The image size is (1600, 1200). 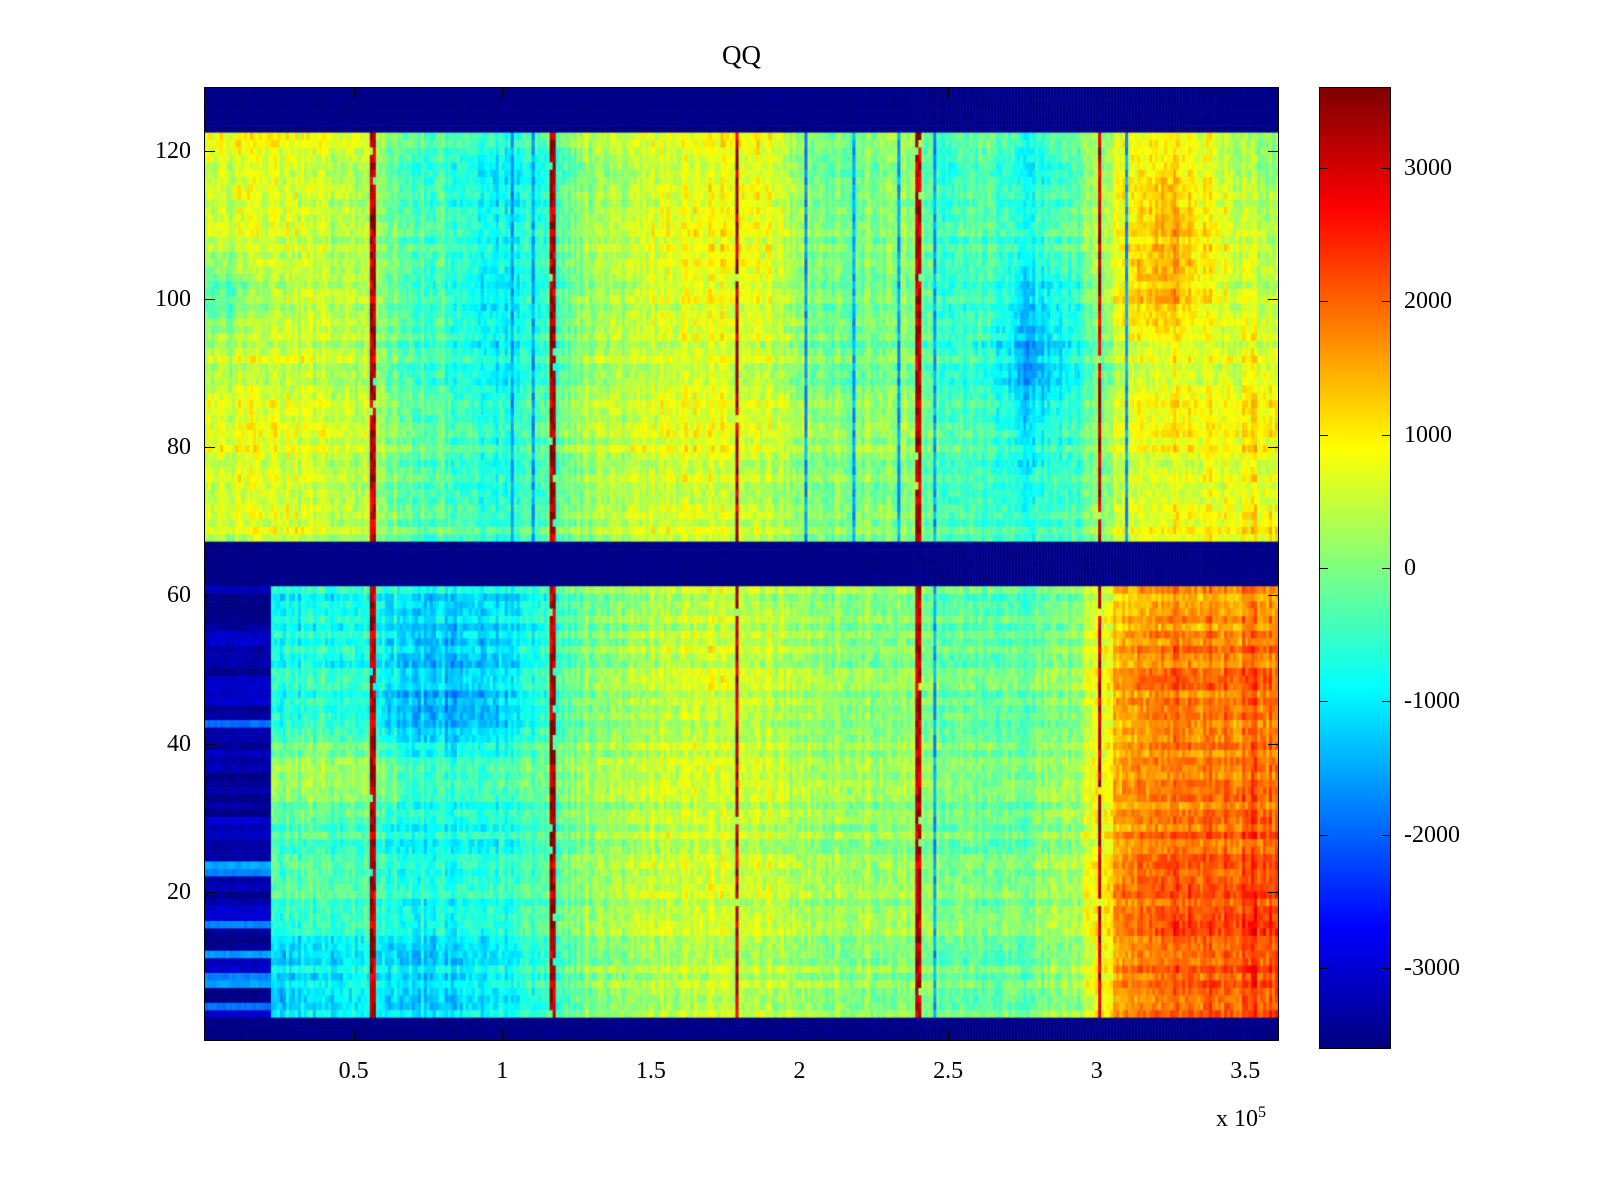 What do you see at coordinates (799, 1071) in the screenshot?
I see `x-axis-tick-label: 2` at bounding box center [799, 1071].